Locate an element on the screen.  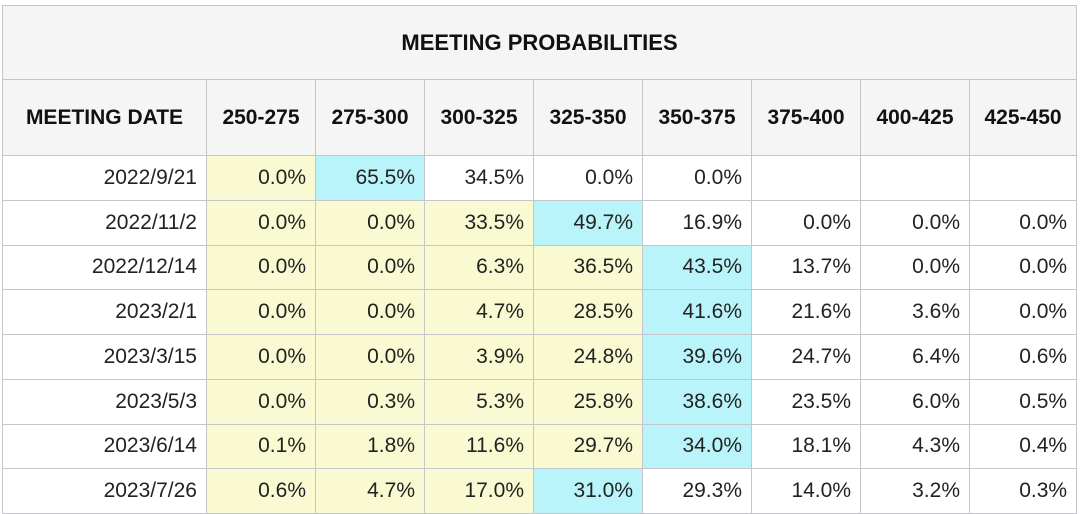
probability-cell: 31.0% is located at coordinates (588, 491).